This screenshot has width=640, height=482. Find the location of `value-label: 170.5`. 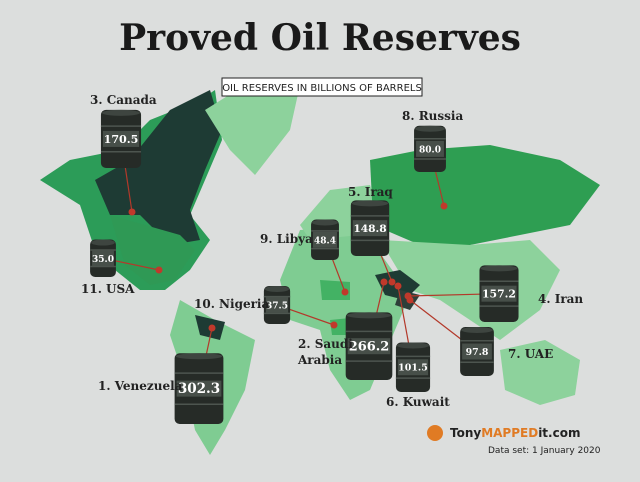

value-label: 170.5 is located at coordinates (121, 139).